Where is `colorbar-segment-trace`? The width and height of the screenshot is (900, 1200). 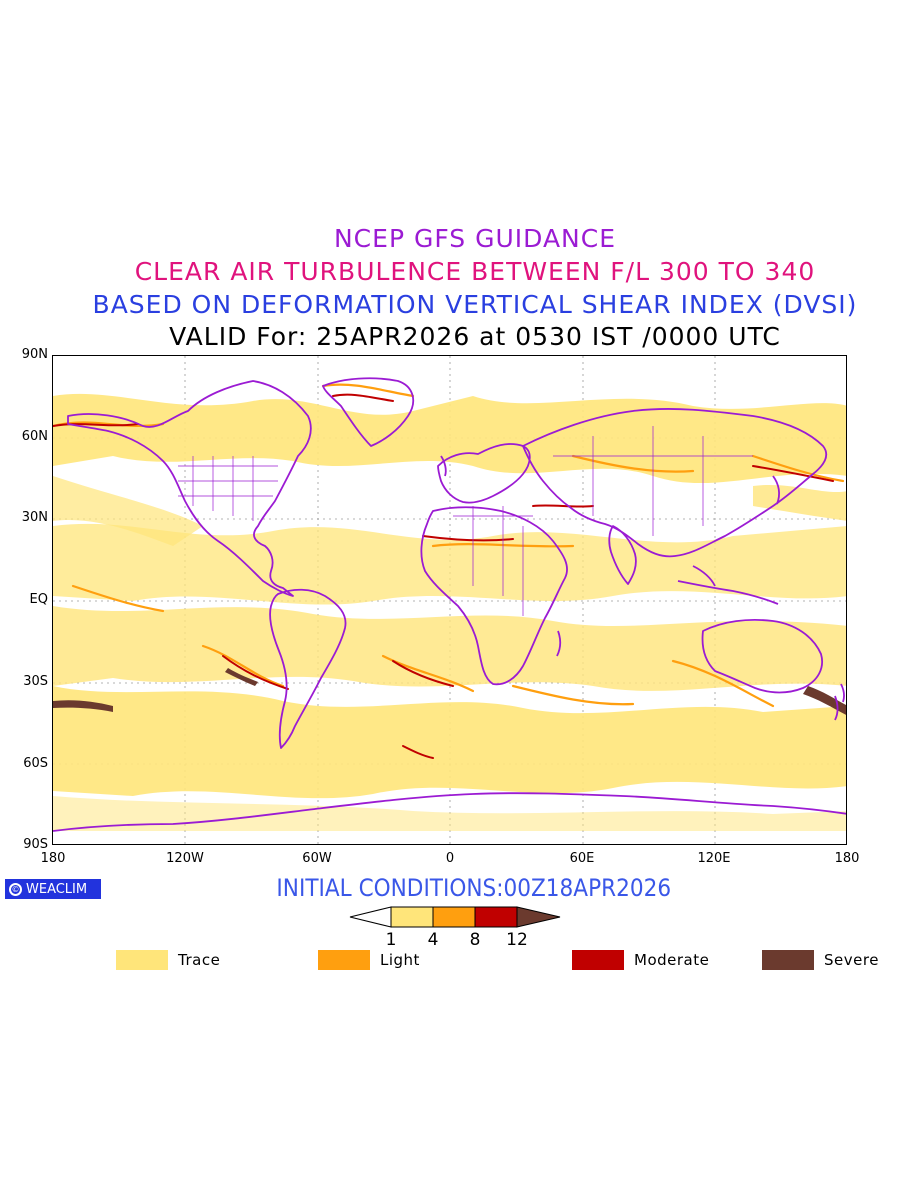 colorbar-segment-trace is located at coordinates (412, 917).